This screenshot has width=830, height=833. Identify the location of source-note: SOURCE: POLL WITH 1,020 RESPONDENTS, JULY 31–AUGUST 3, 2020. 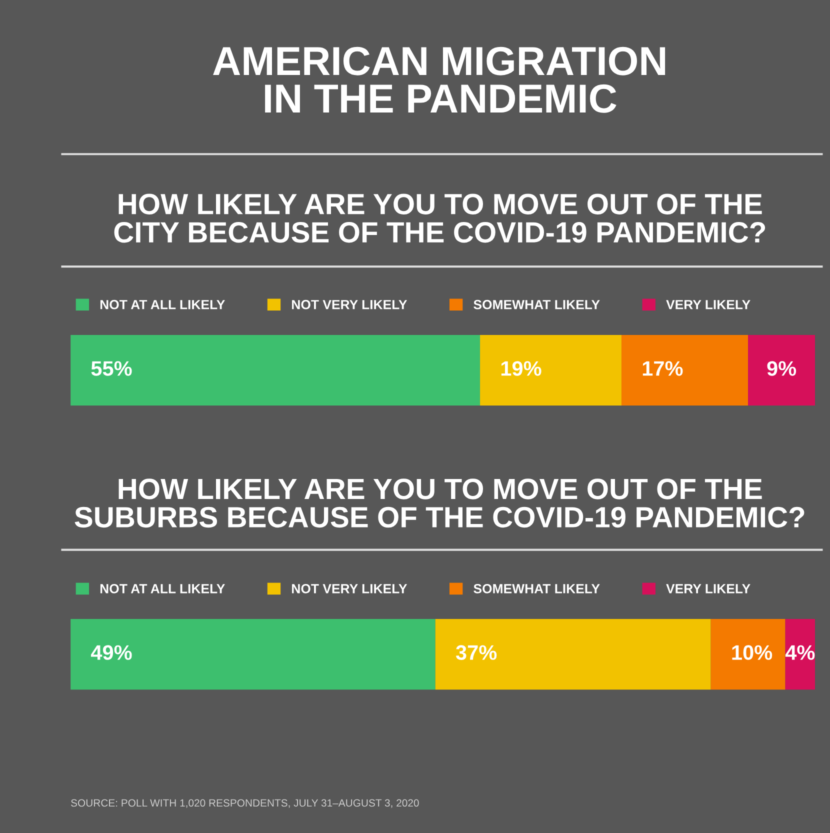
(245, 803).